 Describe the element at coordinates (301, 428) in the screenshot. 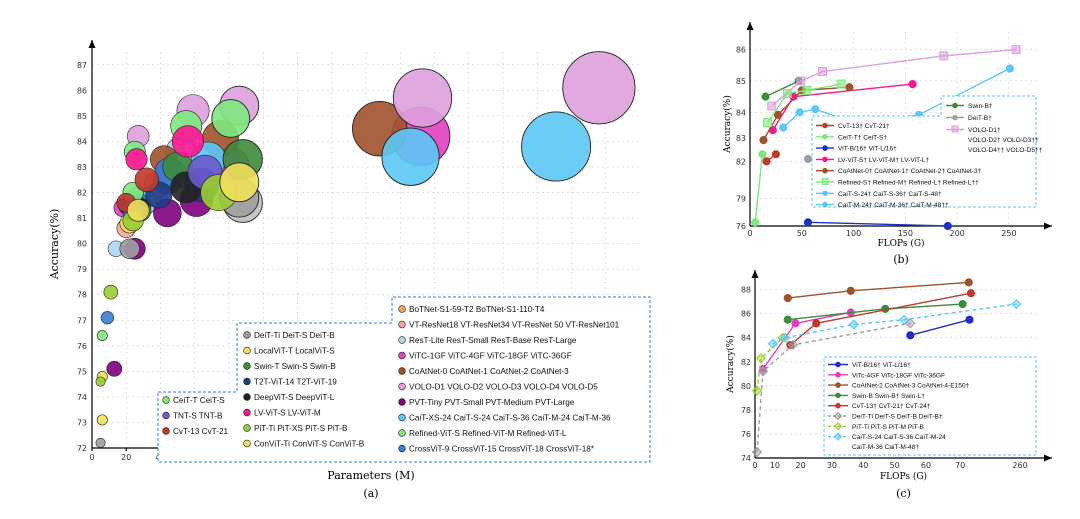

I see `legend-label: PiT-Ti PiT-XS PiT-S PiT-B` at that location.